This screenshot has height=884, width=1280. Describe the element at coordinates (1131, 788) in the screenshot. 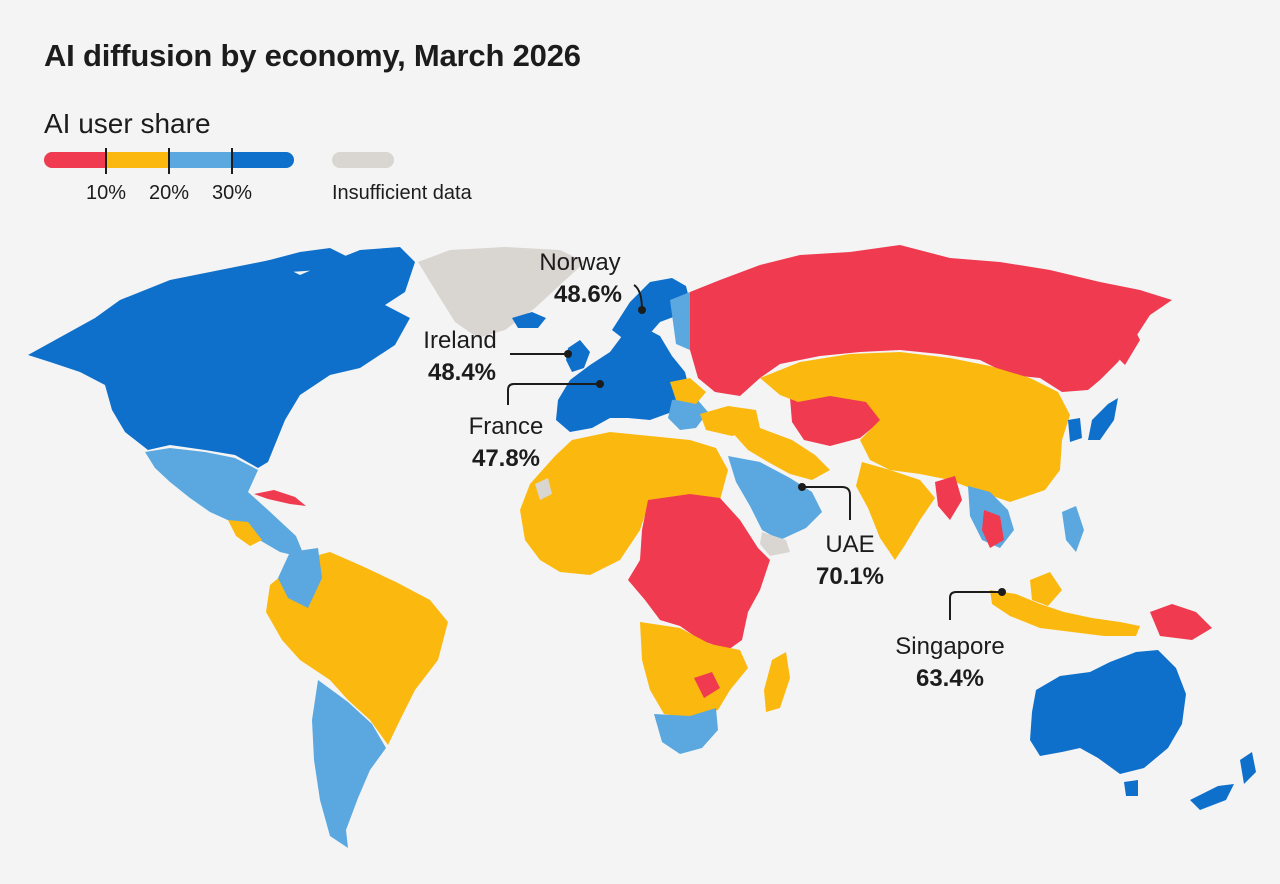

I see `region-tasmania` at that location.